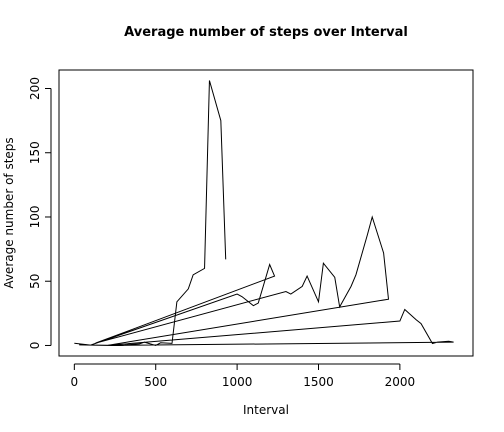 The height and width of the screenshot is (432, 504). I want to click on x-tick-label: 1000, so click(237, 382).